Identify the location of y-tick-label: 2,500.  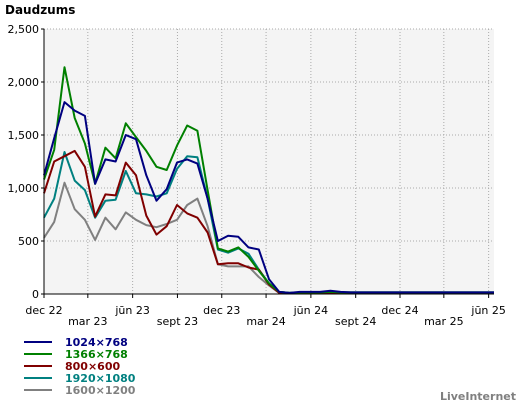
(24, 29).